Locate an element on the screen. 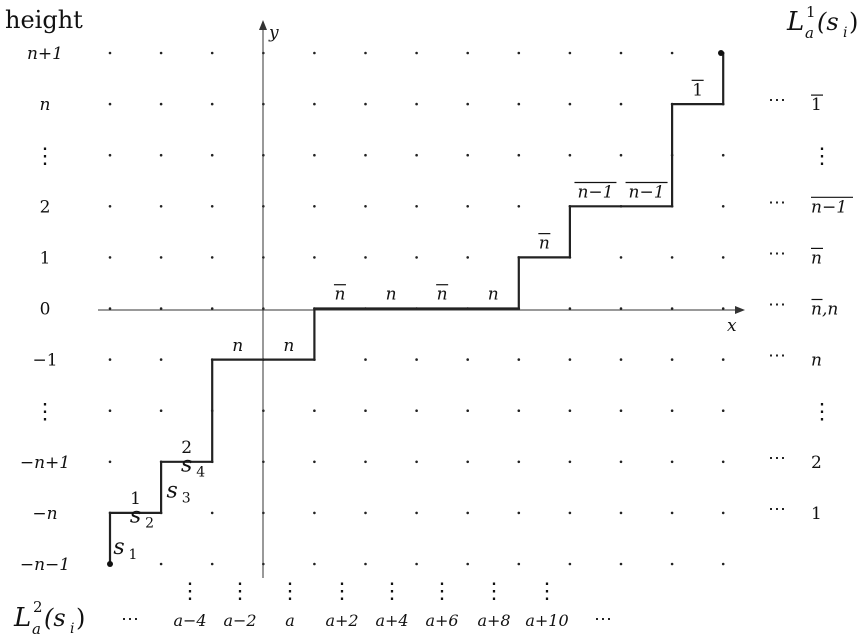 This screenshot has height=641, width=863. y-axis-label: y is located at coordinates (273, 33).